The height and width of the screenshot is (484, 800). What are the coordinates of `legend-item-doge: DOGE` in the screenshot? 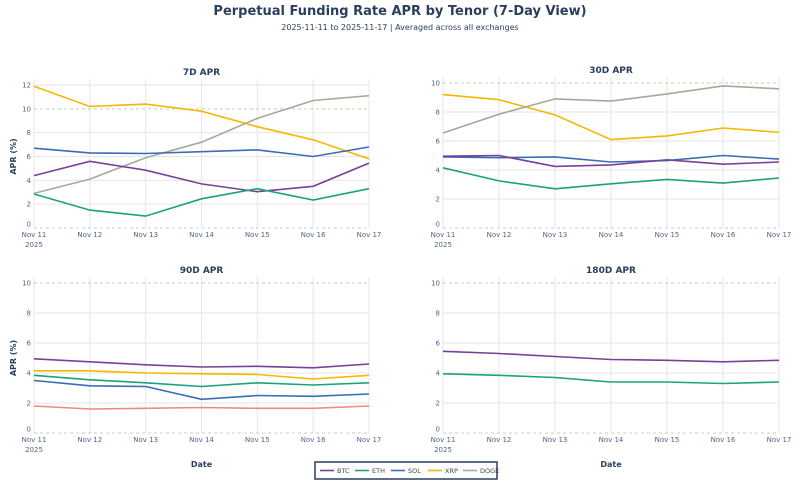 It's located at (481, 471).